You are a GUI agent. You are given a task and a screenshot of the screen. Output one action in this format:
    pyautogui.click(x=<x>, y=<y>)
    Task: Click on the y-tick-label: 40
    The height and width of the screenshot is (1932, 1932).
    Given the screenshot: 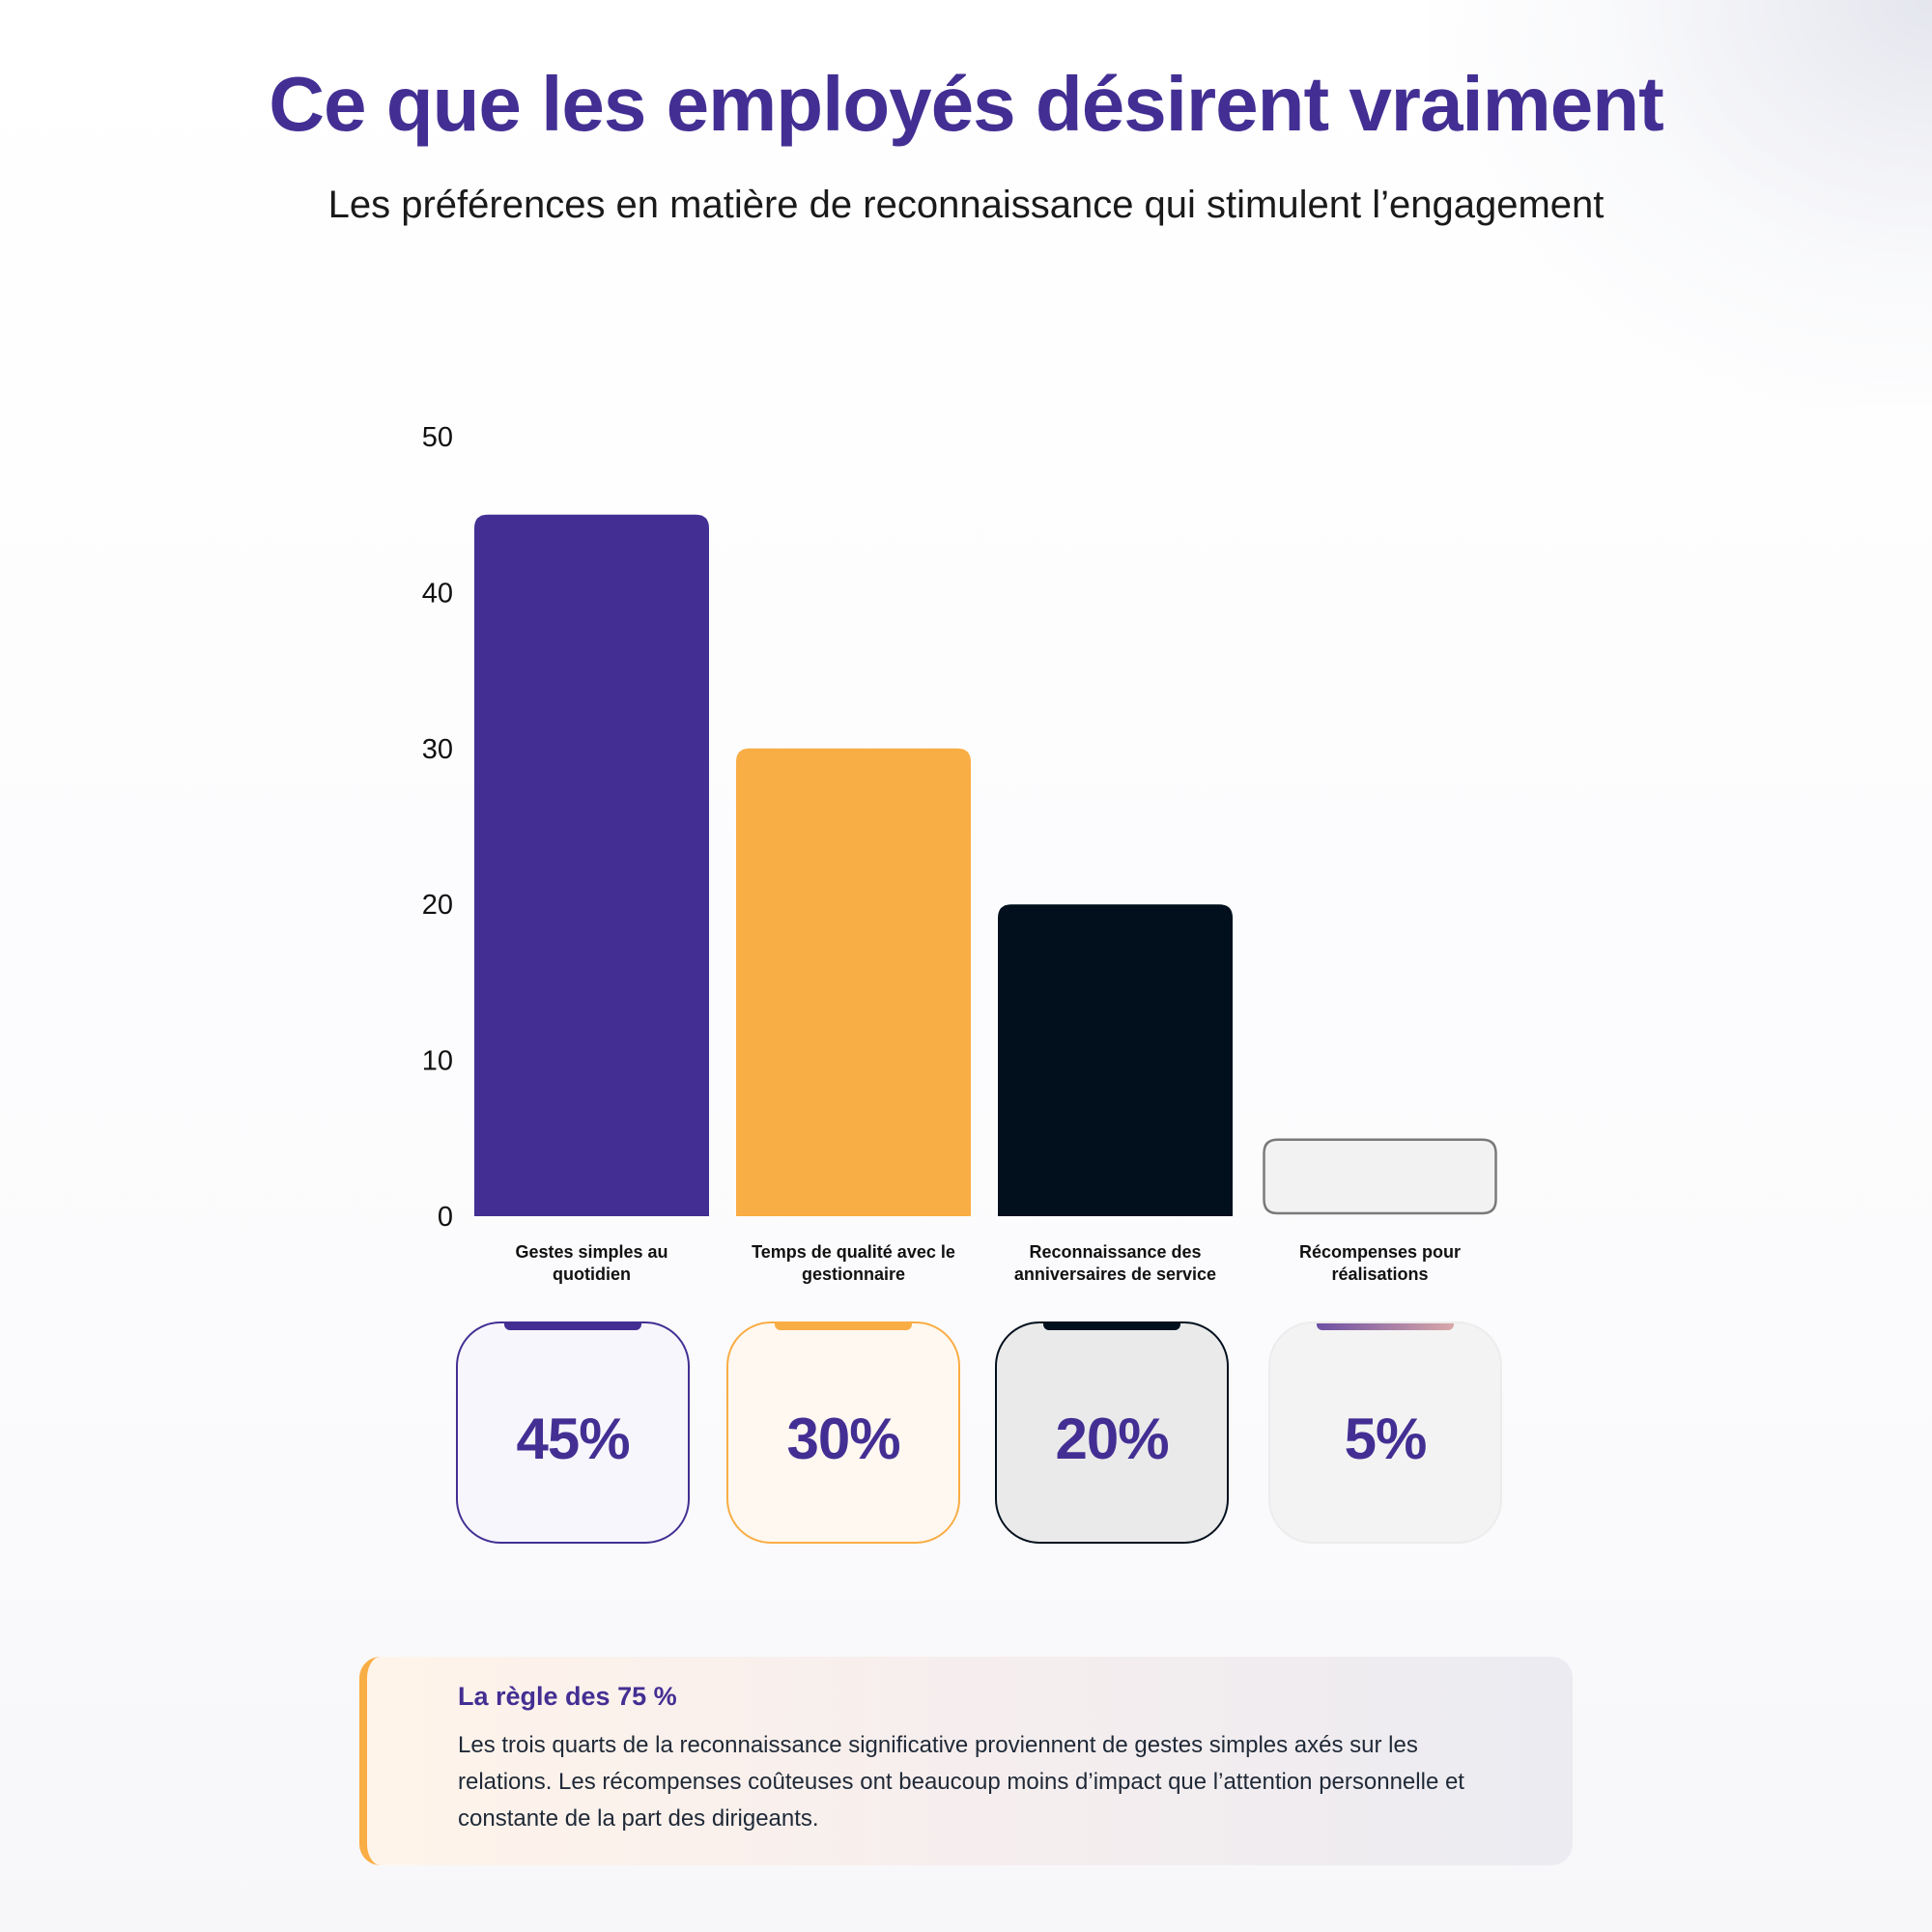 What is the action you would take?
    pyautogui.click(x=437, y=593)
    